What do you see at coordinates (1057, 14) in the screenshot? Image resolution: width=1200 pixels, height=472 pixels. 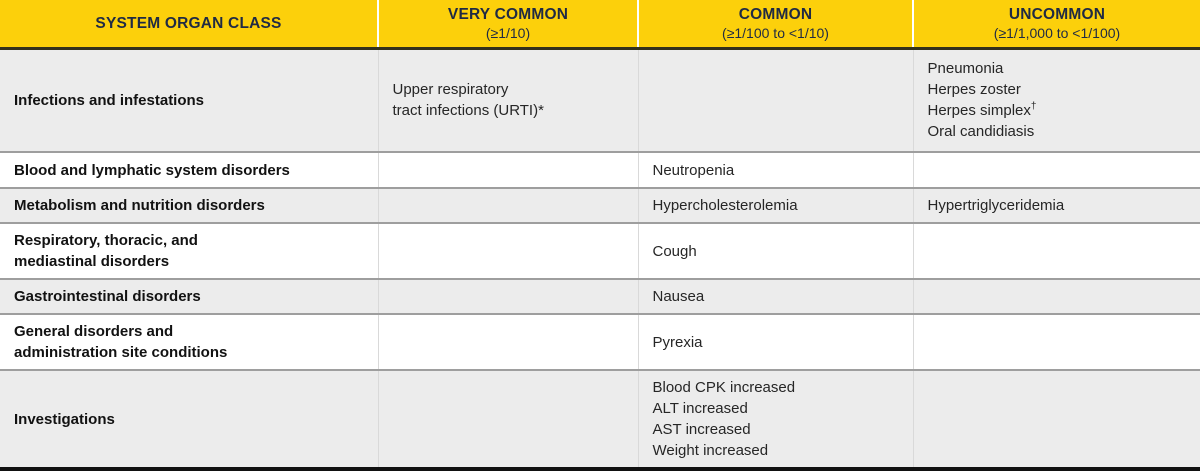 I see `header-title: UNCOMMON` at bounding box center [1057, 14].